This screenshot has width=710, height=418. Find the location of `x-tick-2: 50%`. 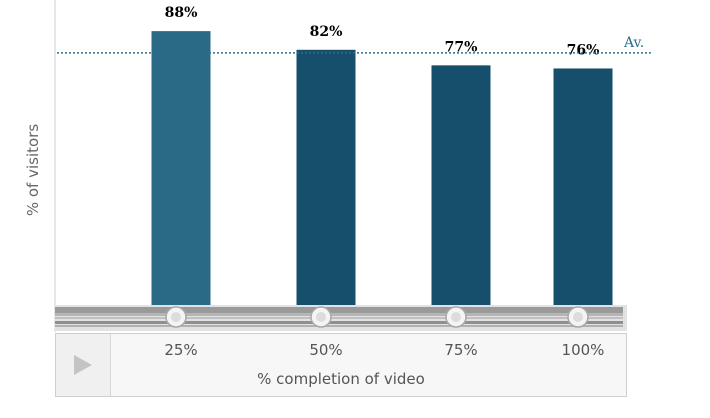

x-tick-2: 50% is located at coordinates (326, 350).